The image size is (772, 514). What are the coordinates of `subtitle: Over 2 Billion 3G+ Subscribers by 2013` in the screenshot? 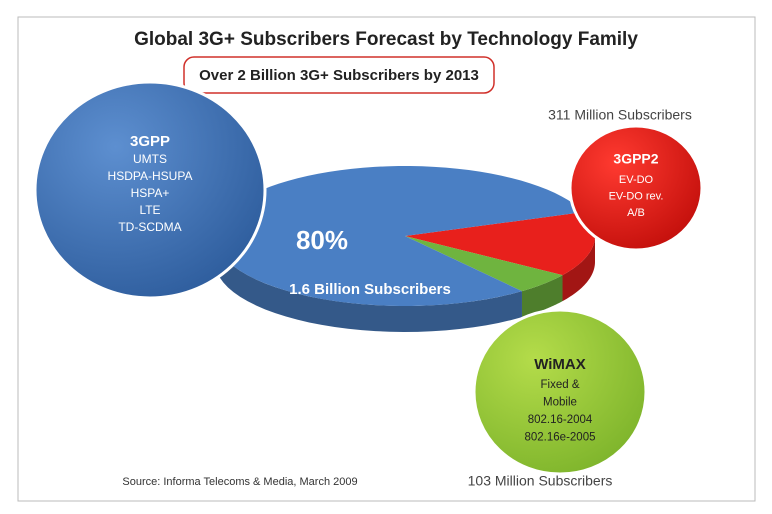 It's located at (339, 75).